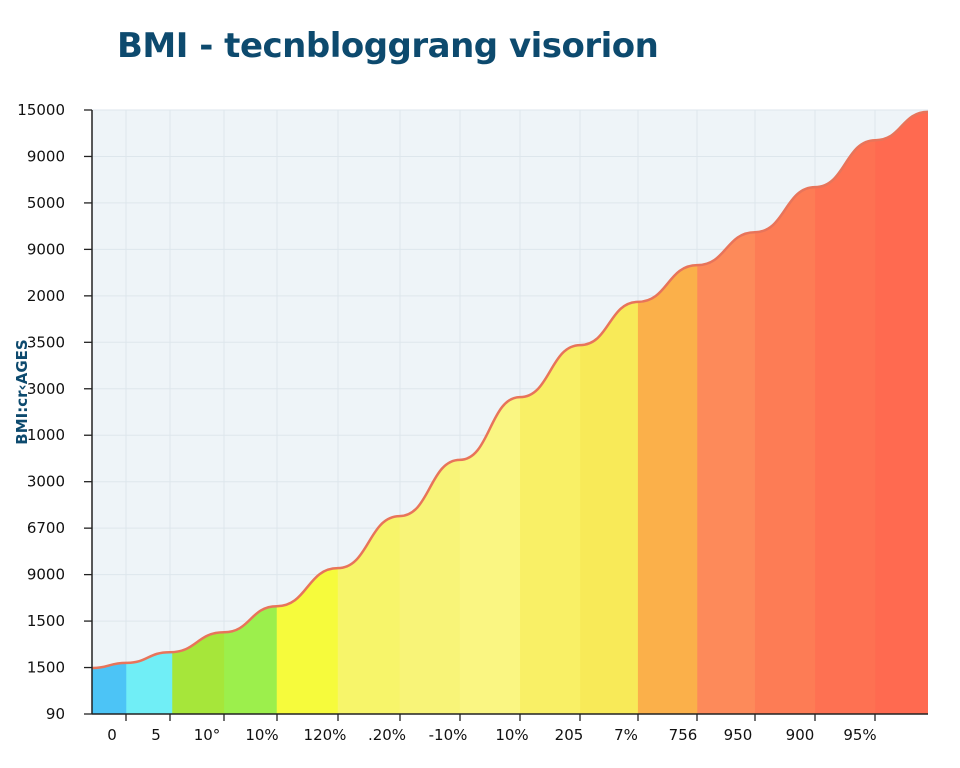  I want to click on y-tick-label: 5000, so click(46, 203).